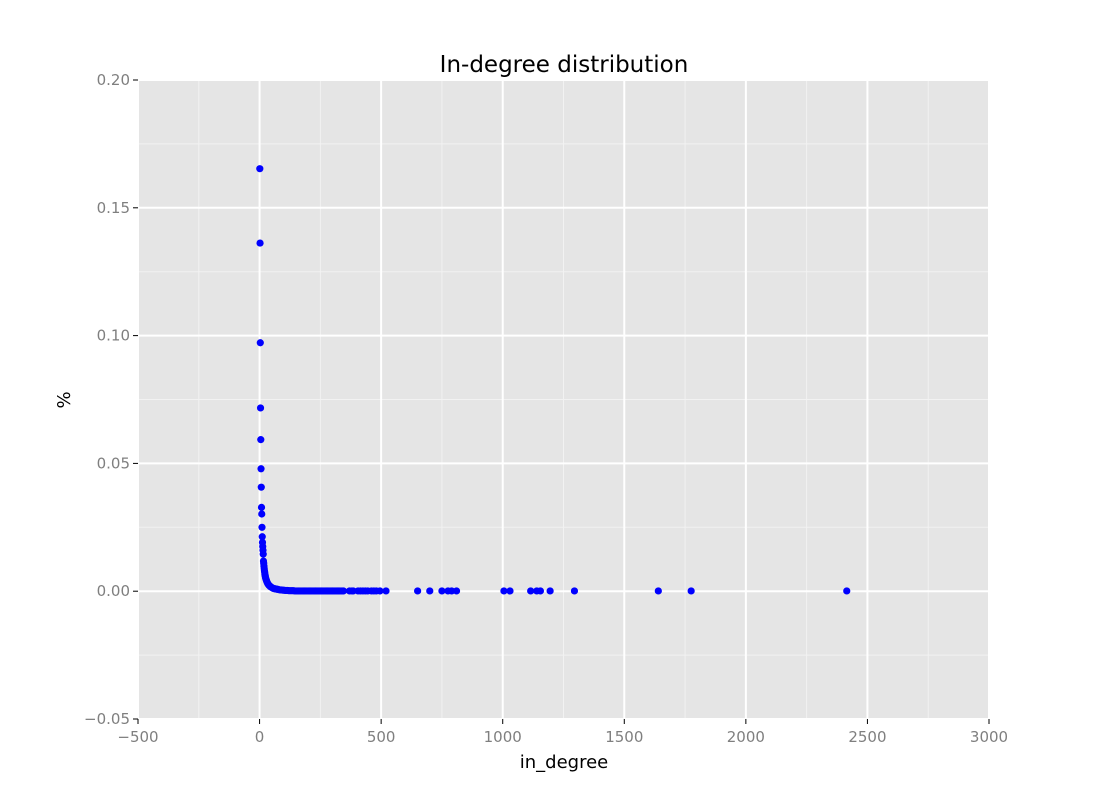 This screenshot has height=800, width=1100. Describe the element at coordinates (113, 591) in the screenshot. I see `y-tick-label: 0.00` at that location.